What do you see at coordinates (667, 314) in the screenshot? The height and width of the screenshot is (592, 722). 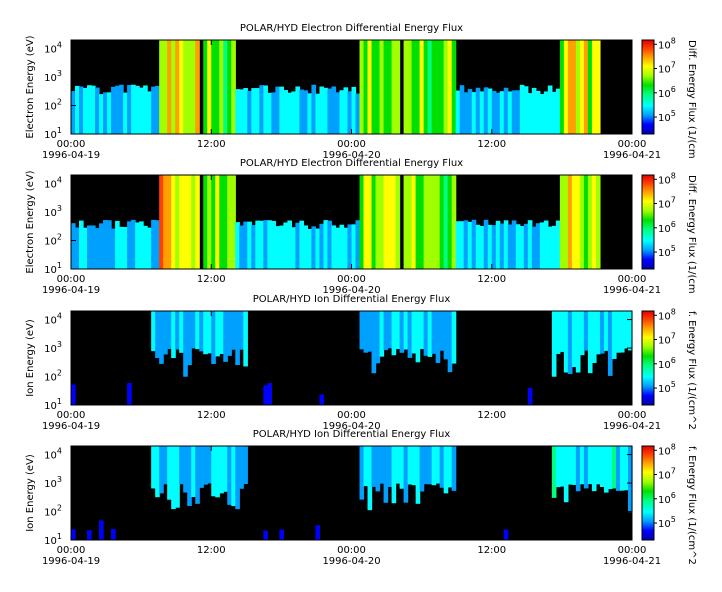 I see `colorbar-tick-label: 10⁸` at bounding box center [667, 314].